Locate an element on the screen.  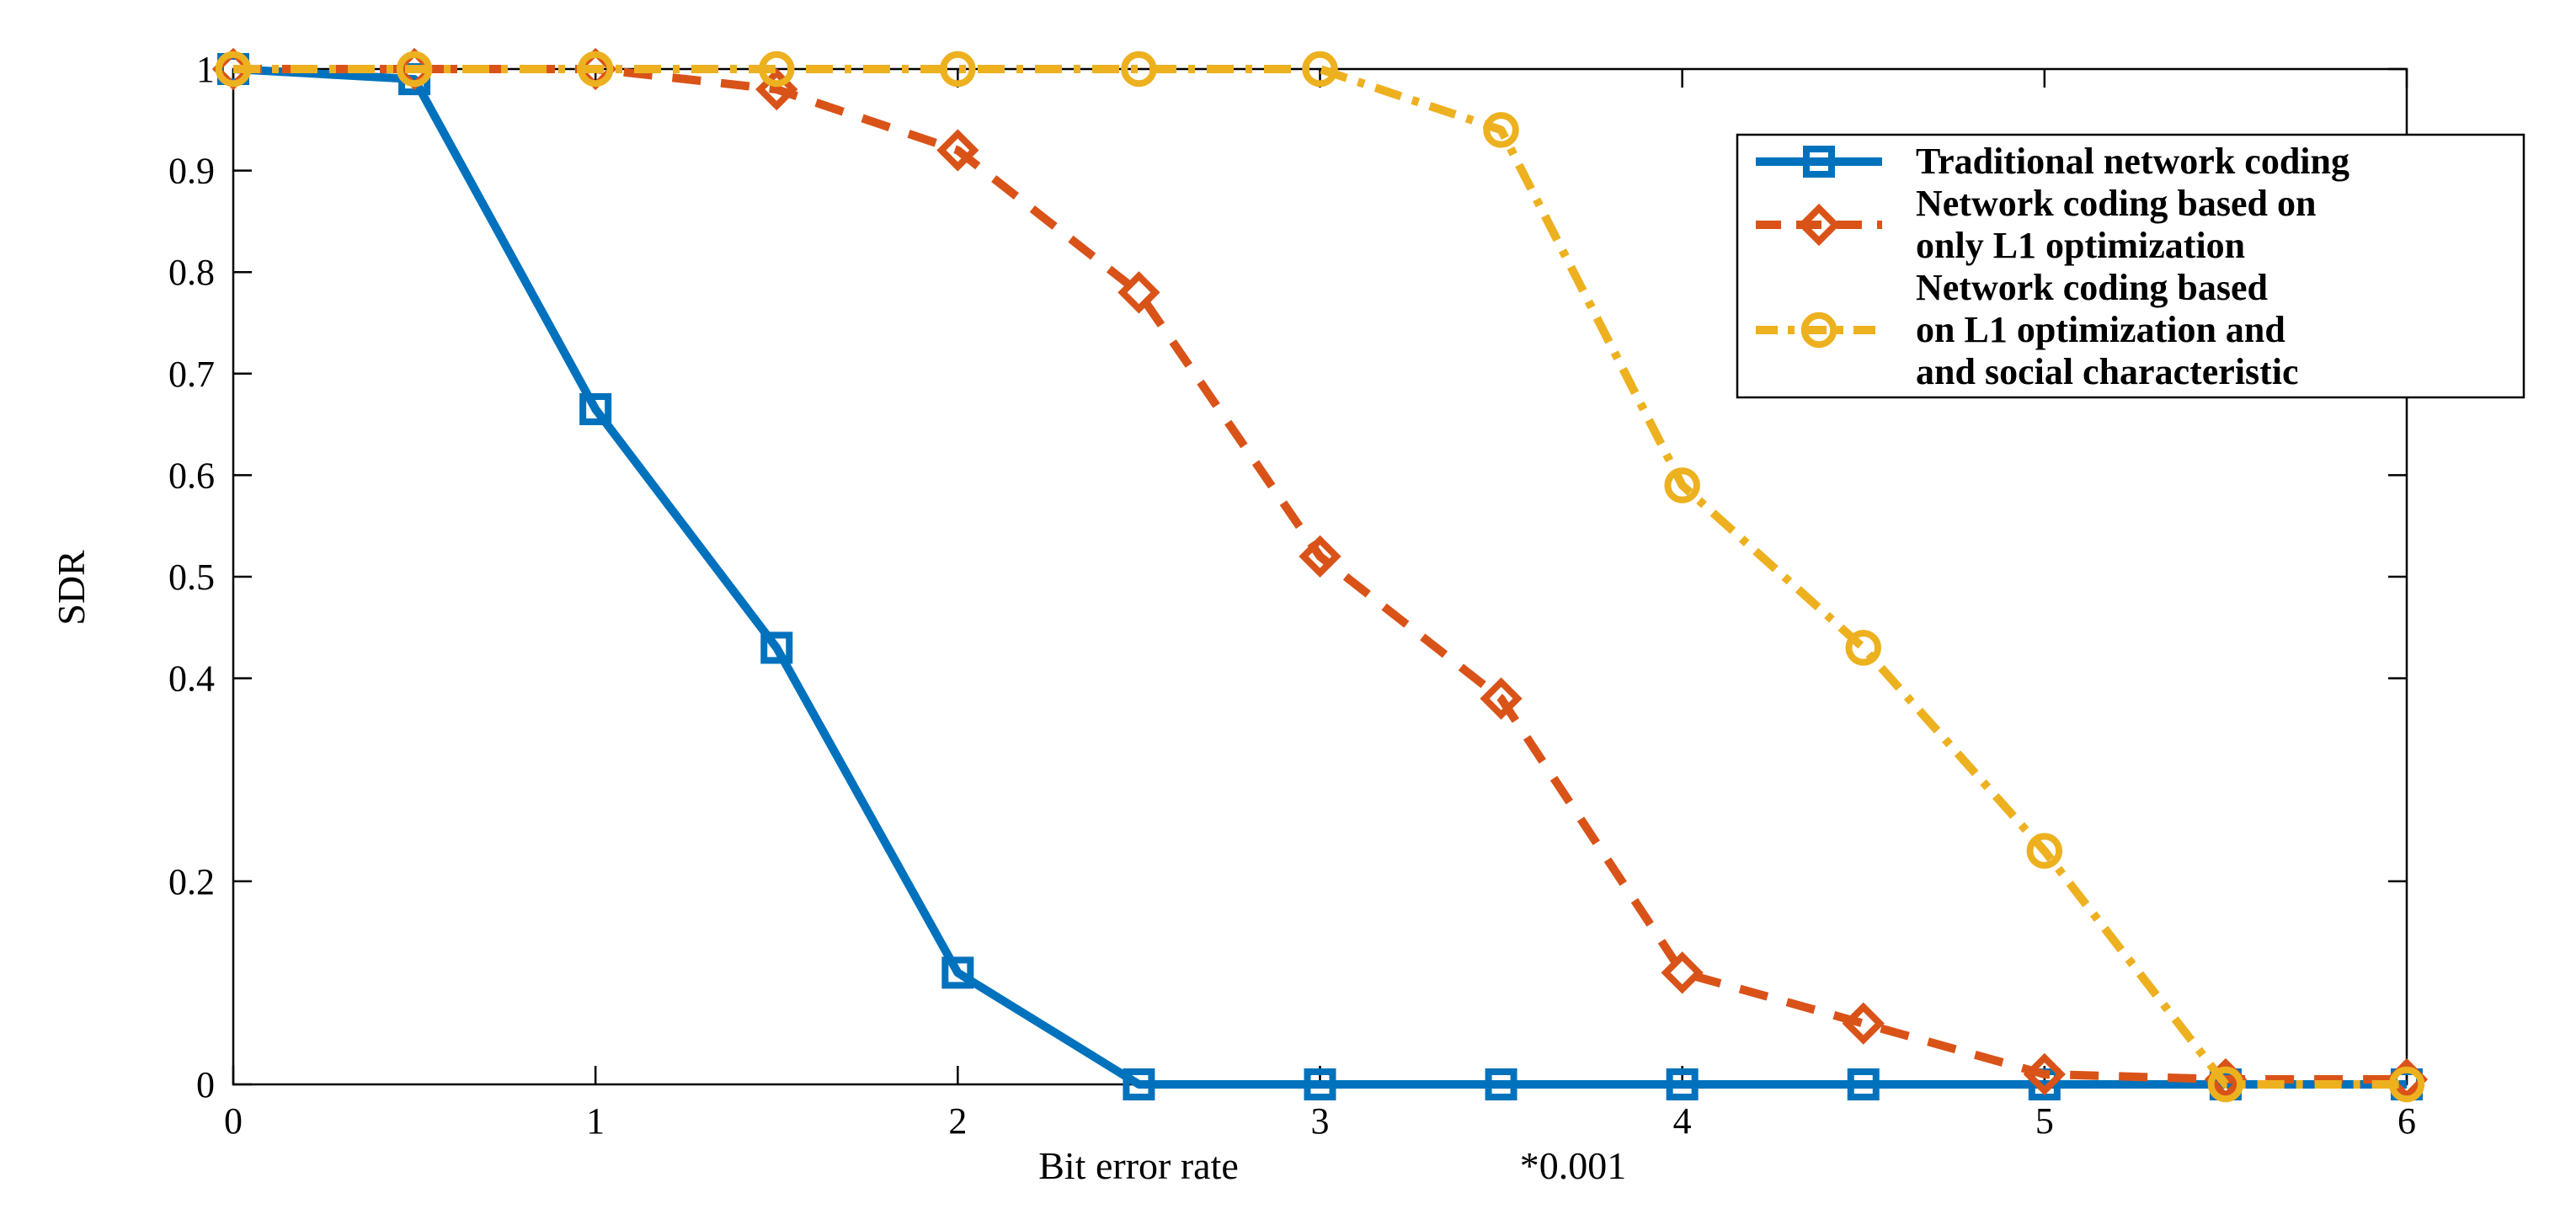
y-tick-label: 0.7 is located at coordinates (191, 375).